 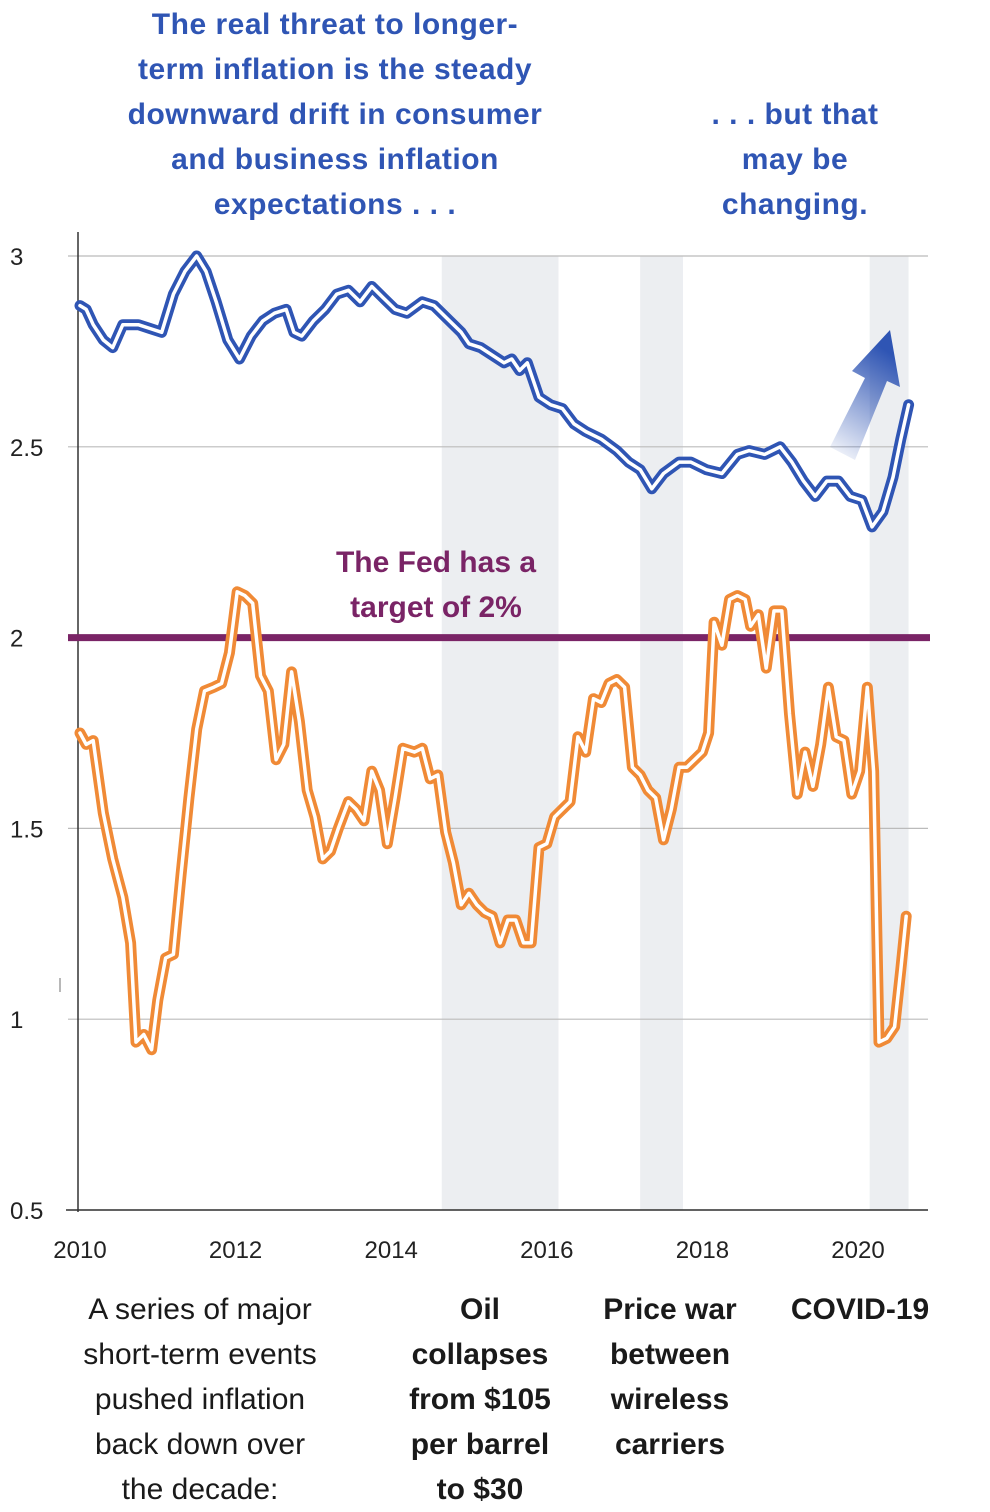 What do you see at coordinates (335, 69) in the screenshot?
I see `annotation-line: term inflation is the steady` at bounding box center [335, 69].